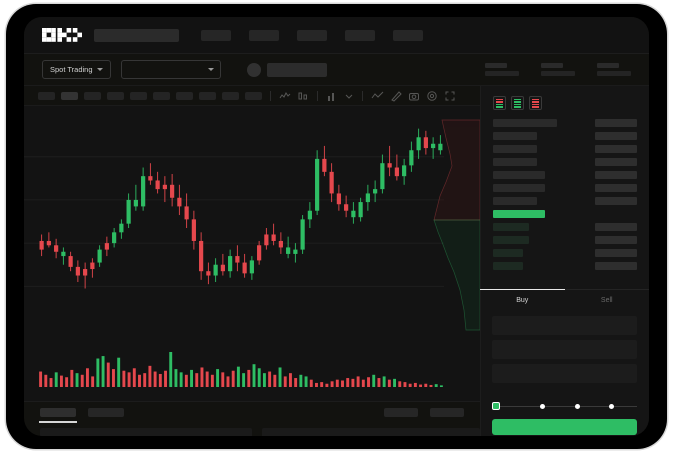  I want to click on market-type-dropdown: Spot Trading, so click(76, 69).